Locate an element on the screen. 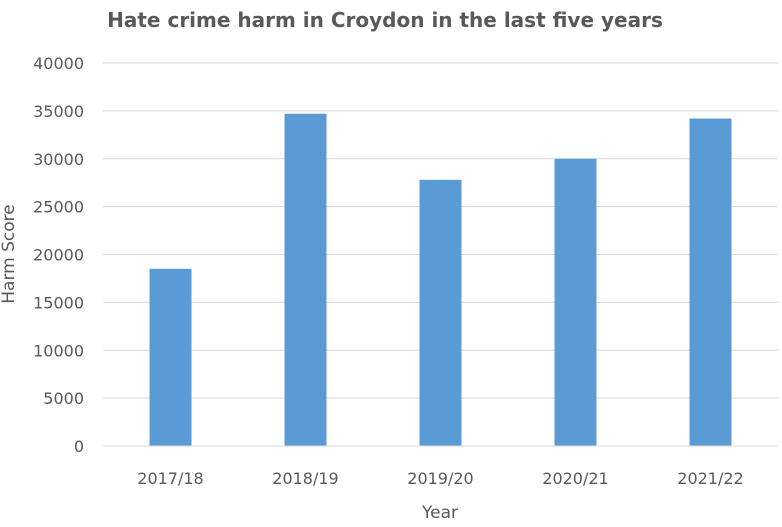  y-axis-ticks: 0 5000 10000 15000 20000 25000 30000 35000 40000 is located at coordinates (58, 255).